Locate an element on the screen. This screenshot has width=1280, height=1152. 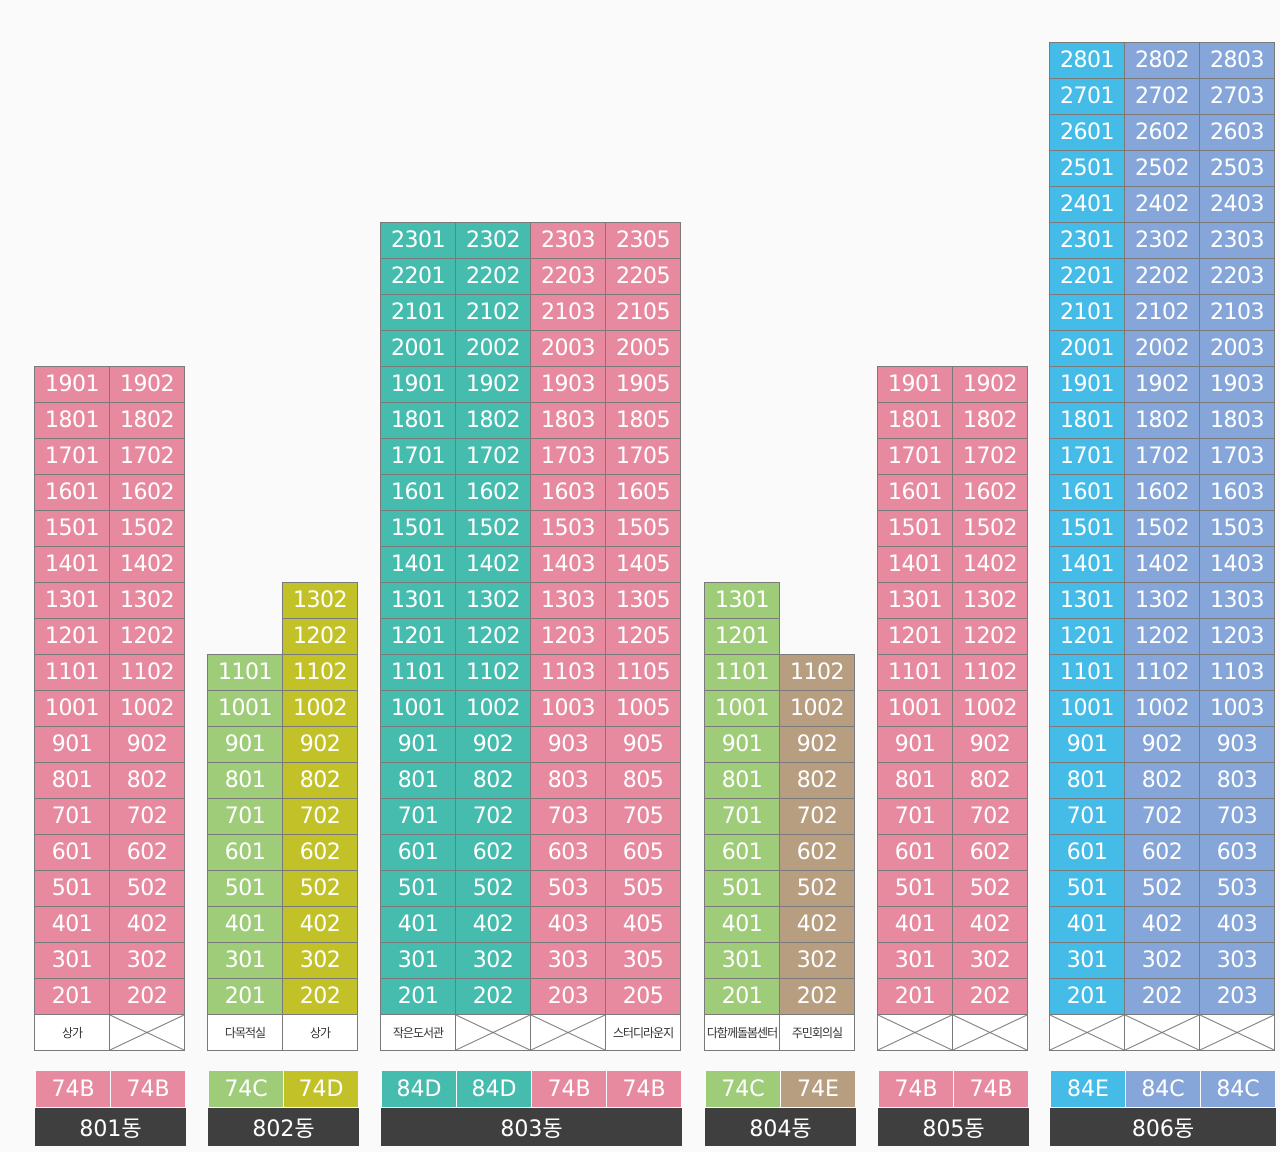
building-name-label: 803동 is located at coordinates (531, 1127).